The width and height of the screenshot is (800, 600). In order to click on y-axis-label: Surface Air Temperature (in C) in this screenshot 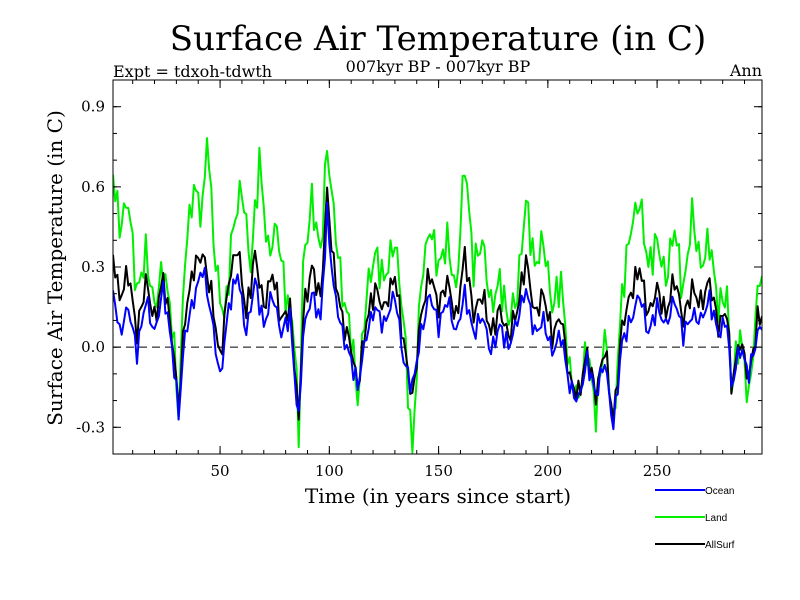, I will do `click(55, 268)`.